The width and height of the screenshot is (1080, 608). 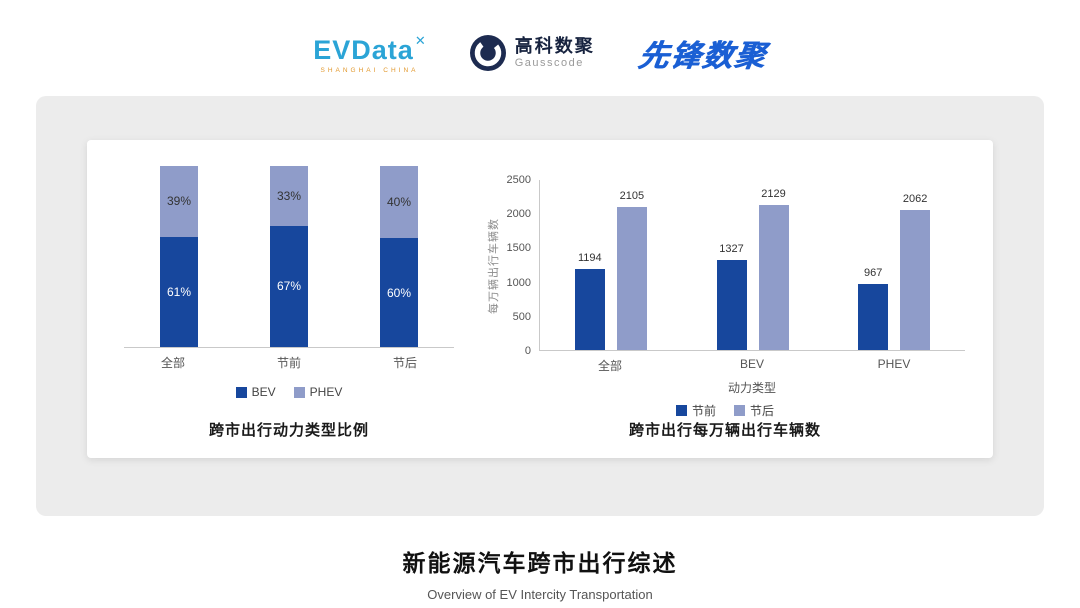 I want to click on y-axis-label: 每万辆出行车辆数, so click(x=493, y=265).